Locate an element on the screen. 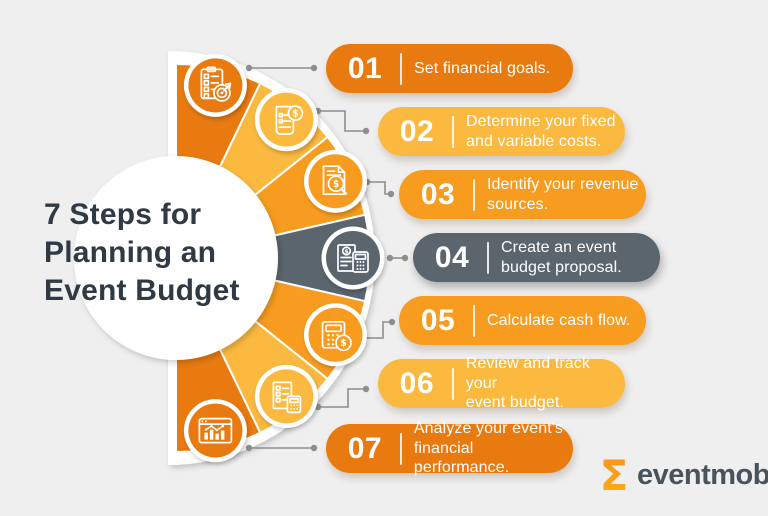 This screenshot has width=768, height=516. calculator-dollar-icon: $ is located at coordinates (336, 336).